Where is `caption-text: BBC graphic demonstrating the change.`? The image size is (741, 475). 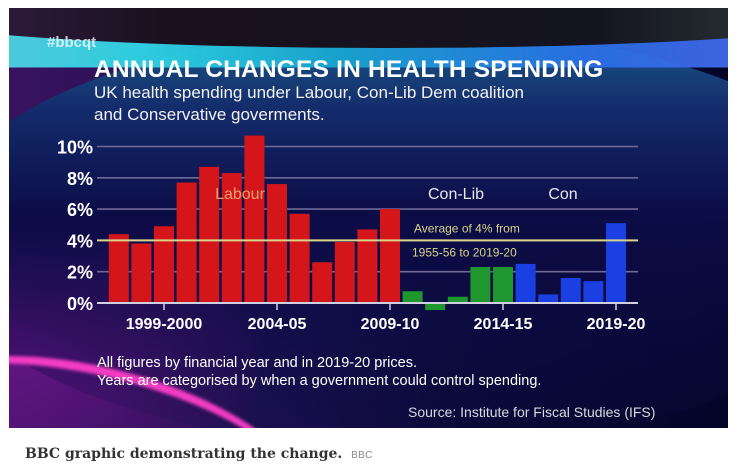
caption-text: BBC graphic demonstrating the change. is located at coordinates (184, 454).